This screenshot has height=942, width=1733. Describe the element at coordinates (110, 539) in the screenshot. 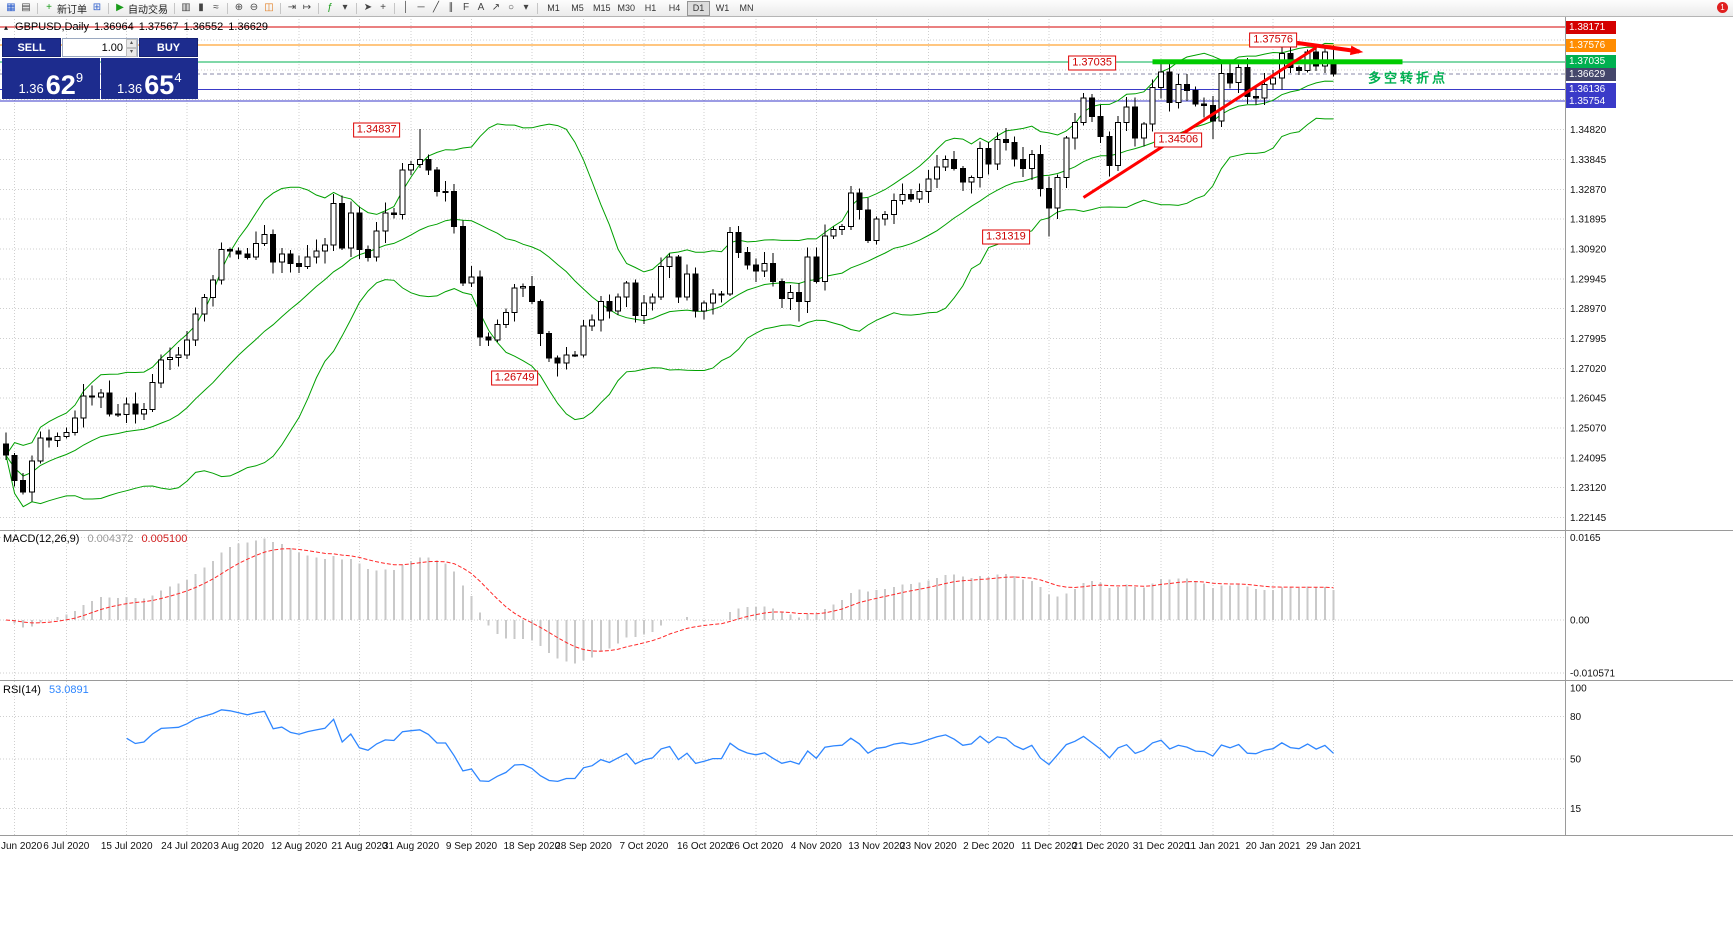

I see `macd-value-main: 0.004372` at that location.